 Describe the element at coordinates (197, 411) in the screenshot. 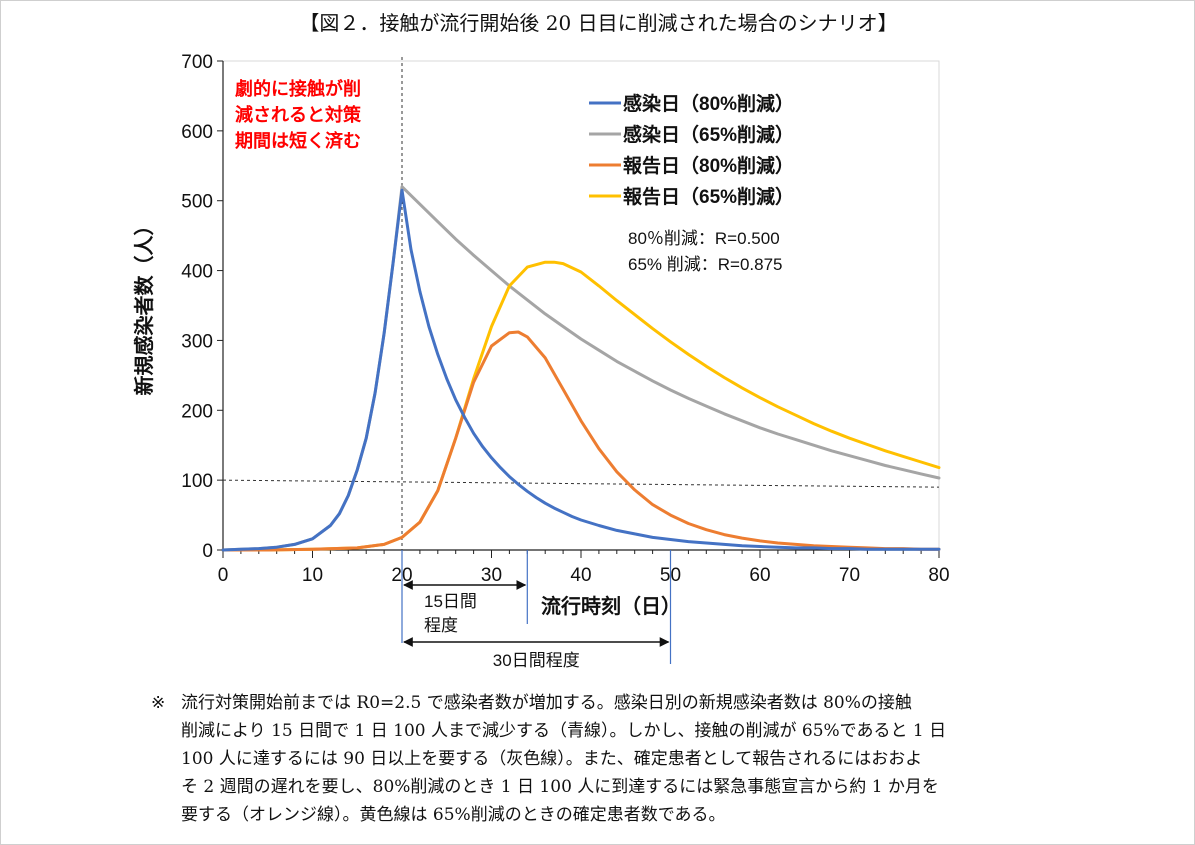

I see `y-tick-label: 200` at that location.